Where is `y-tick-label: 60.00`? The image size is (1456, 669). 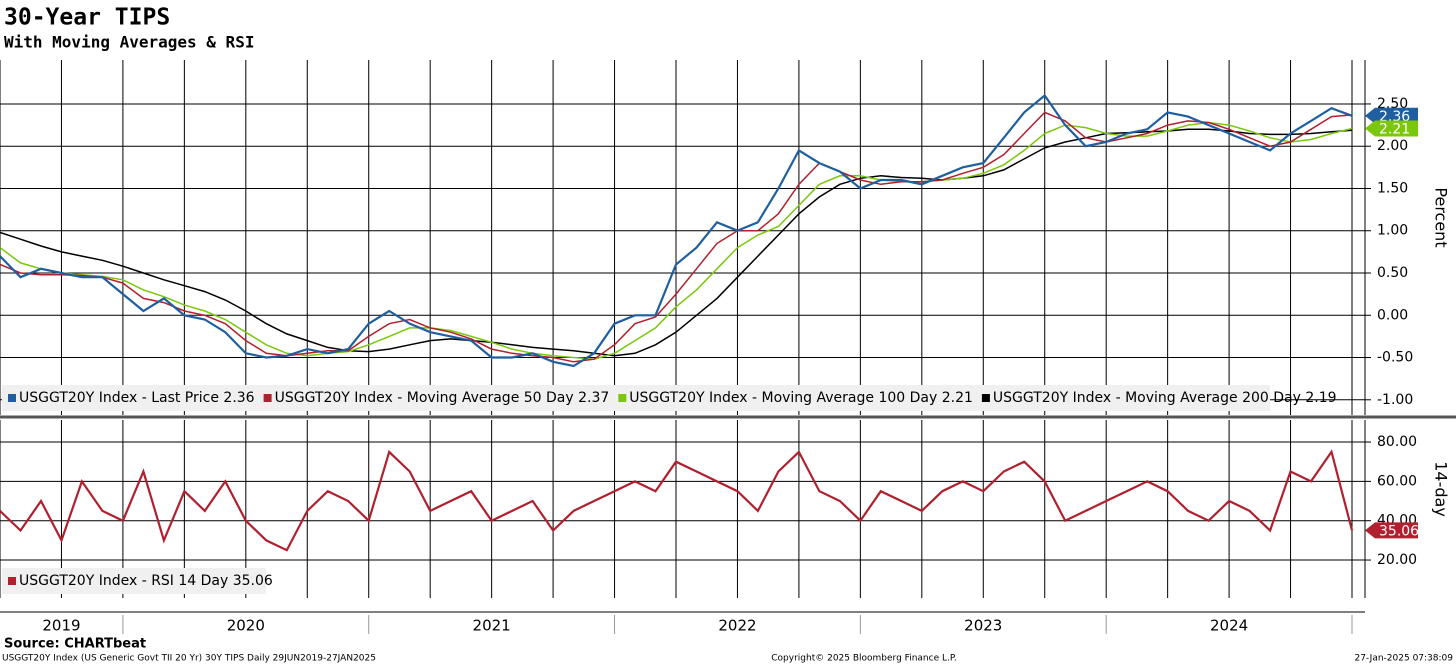
y-tick-label: 60.00 is located at coordinates (1397, 481).